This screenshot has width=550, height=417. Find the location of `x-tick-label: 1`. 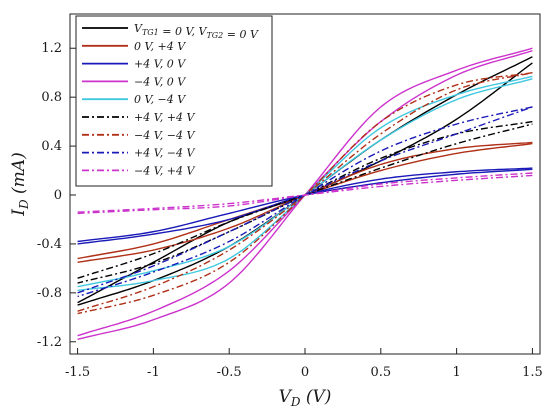

x-tick-label: 1 is located at coordinates (456, 372).